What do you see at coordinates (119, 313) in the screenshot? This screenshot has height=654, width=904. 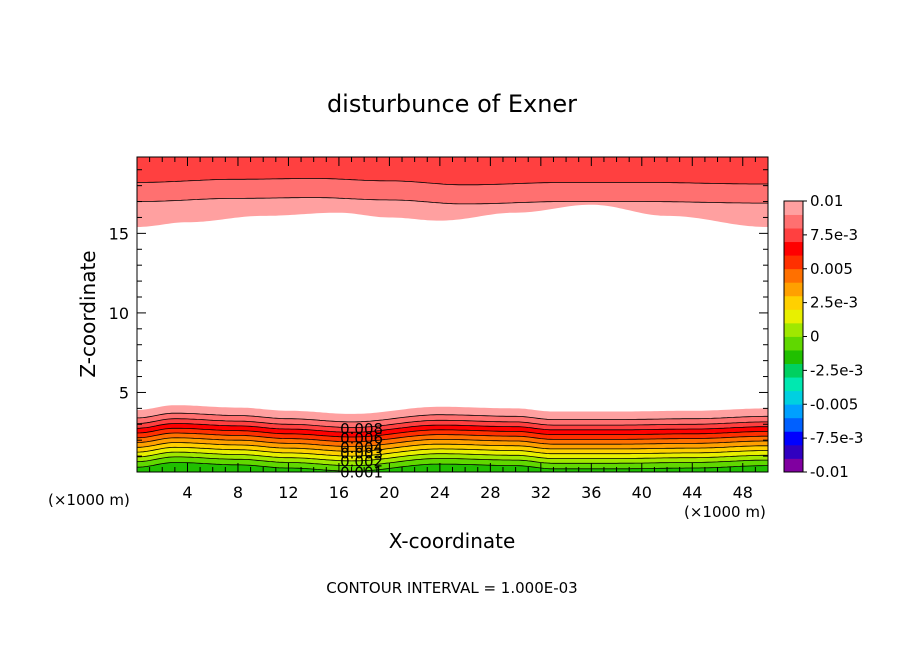 I see `y-tick-label: 10` at bounding box center [119, 313].